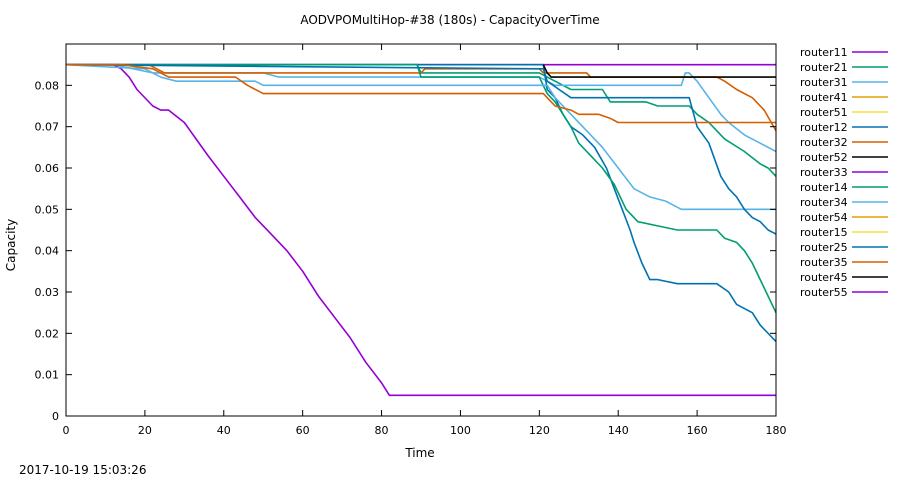 This screenshot has width=900, height=480. What do you see at coordinates (659, 71) in the screenshot?
I see `series-line-router52` at bounding box center [659, 71].